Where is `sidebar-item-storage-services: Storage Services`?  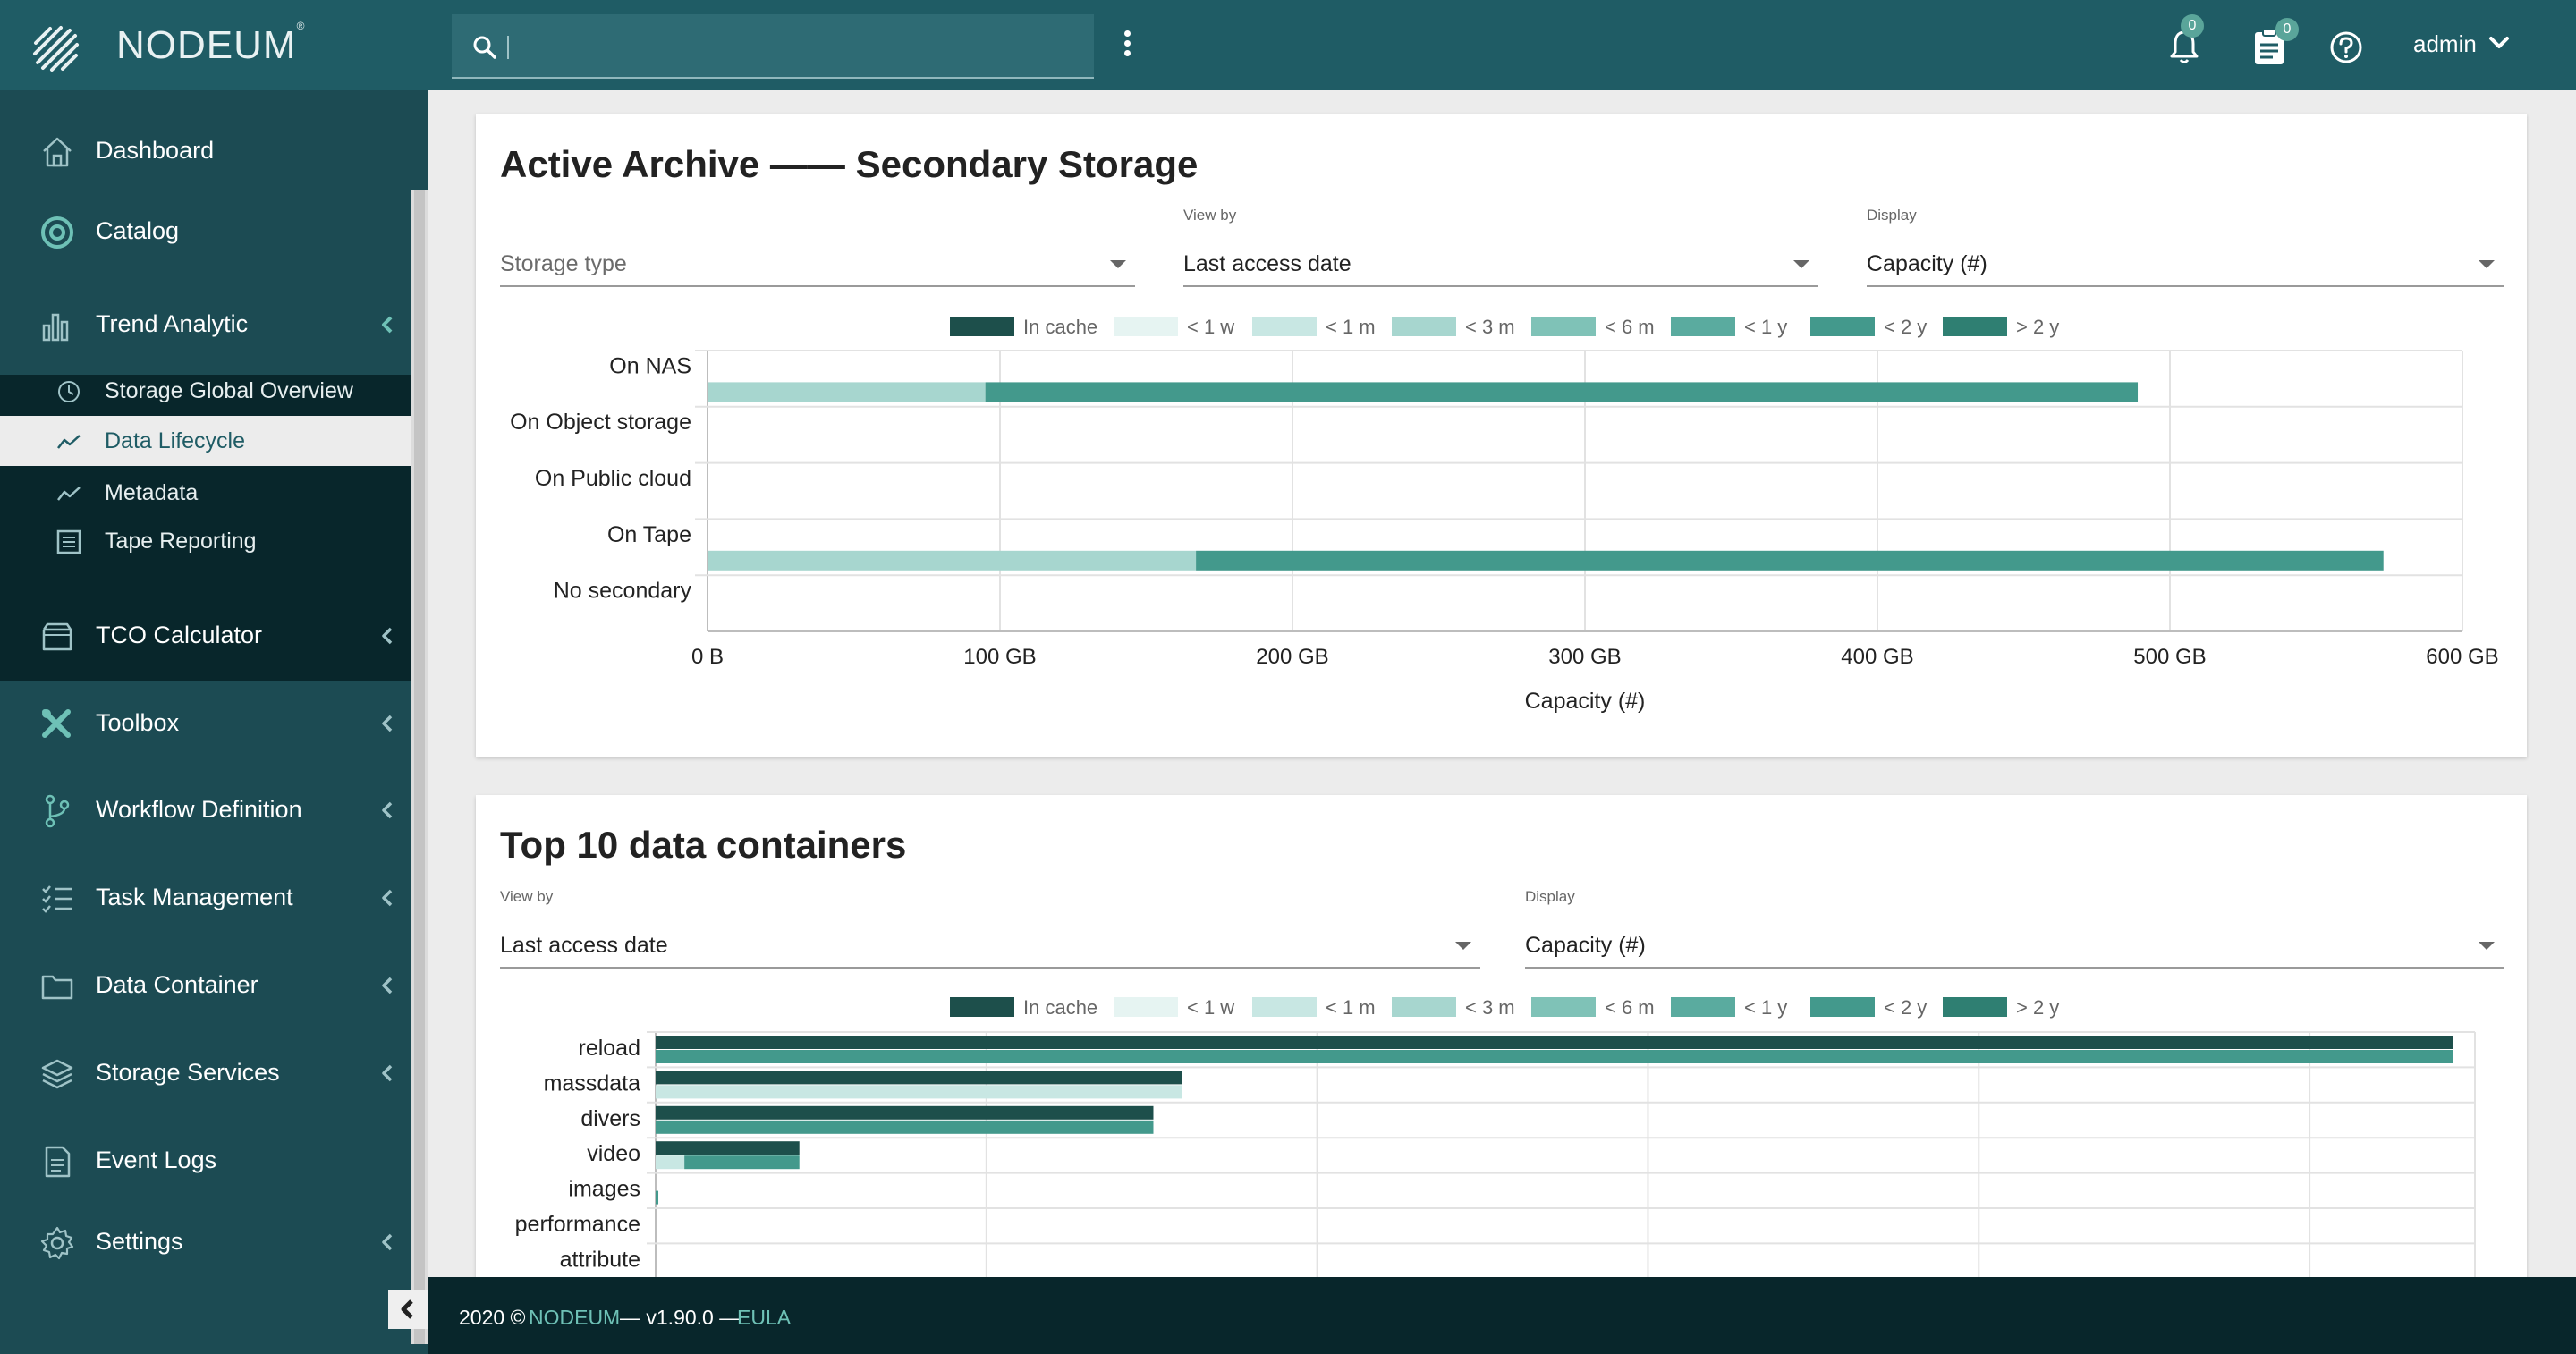 sidebar-item-storage-services: Storage Services is located at coordinates (205, 1072).